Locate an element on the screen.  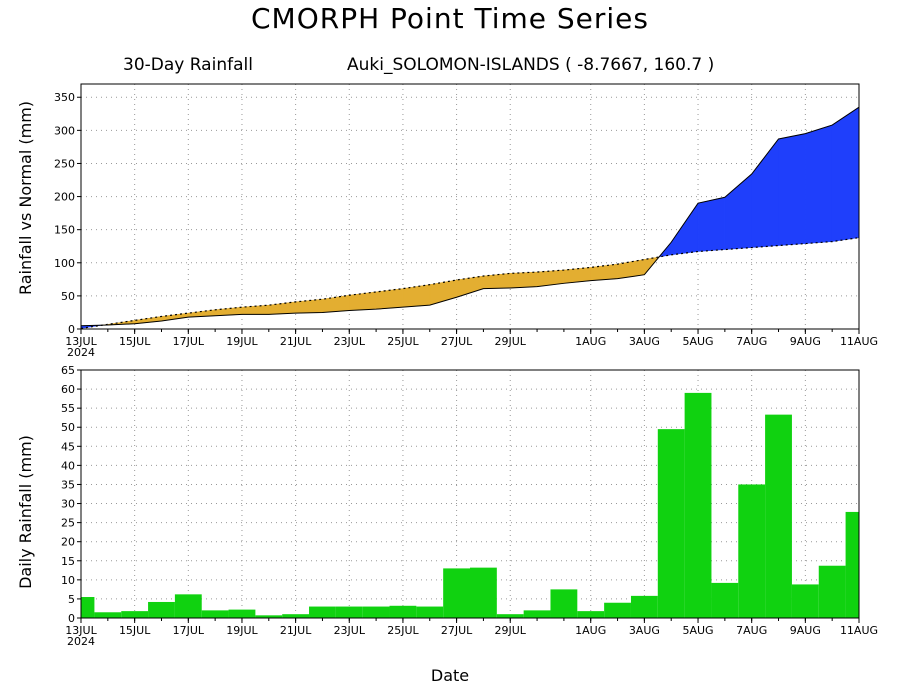
chart-subtitle-location: Auki_SOLOMON-ISLANDS ( -8.7667, 160.7 ) is located at coordinates (531, 65).